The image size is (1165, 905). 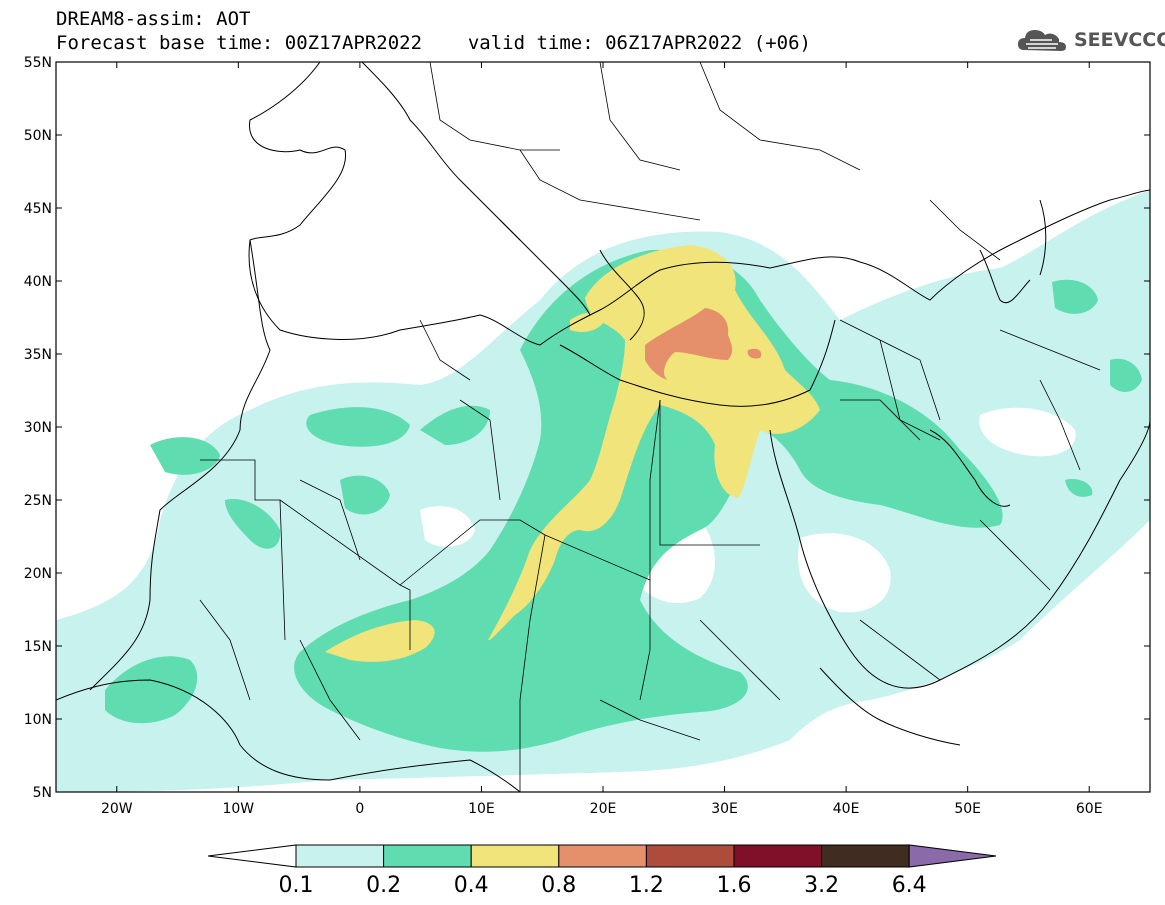 I want to click on colorbar-over-arrow, so click(x=952, y=856).